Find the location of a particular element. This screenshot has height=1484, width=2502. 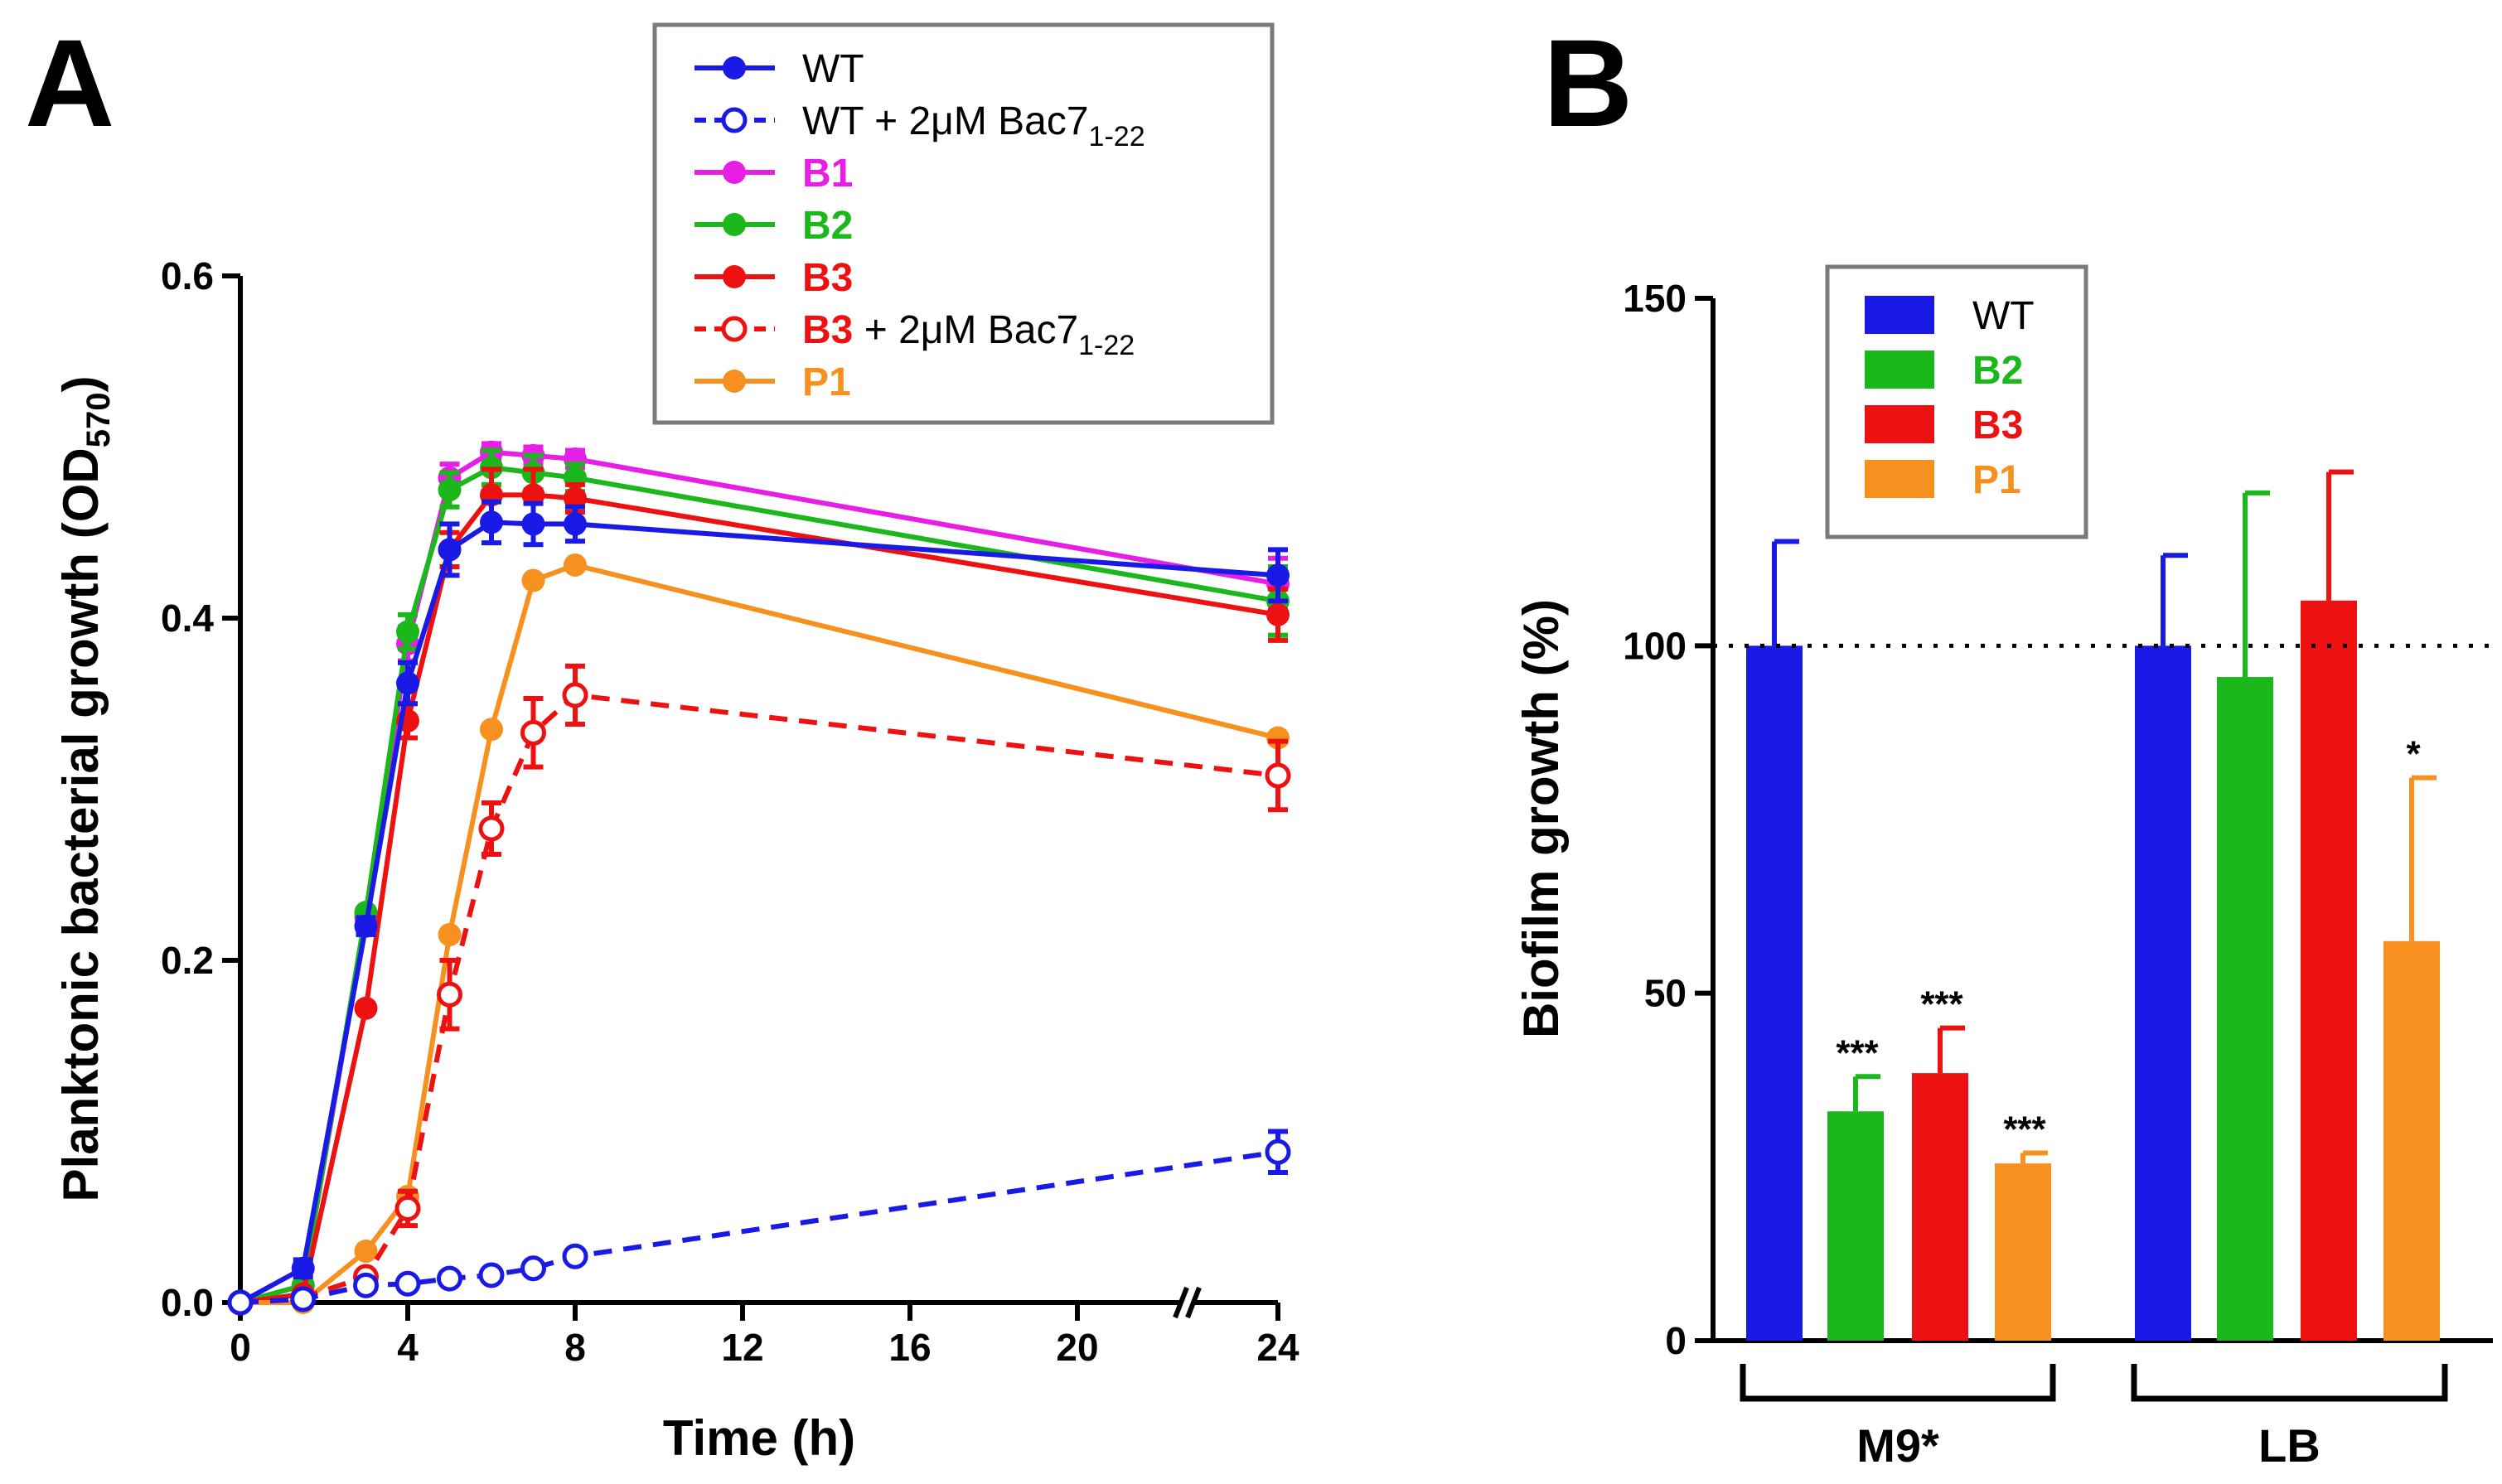

a-y-tick-label: 0.6 is located at coordinates (187, 275).